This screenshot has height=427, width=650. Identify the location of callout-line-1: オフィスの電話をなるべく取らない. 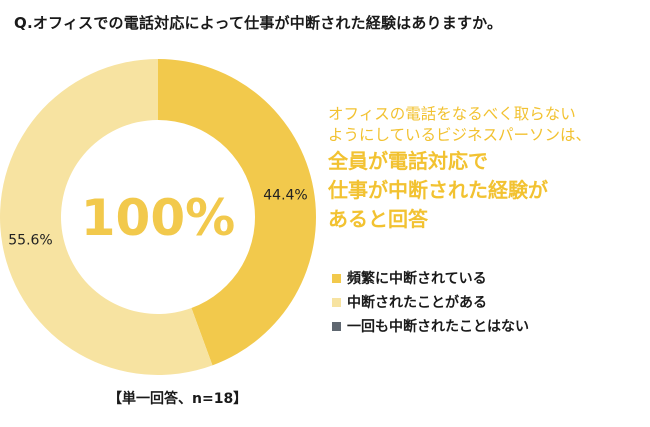
(452, 114).